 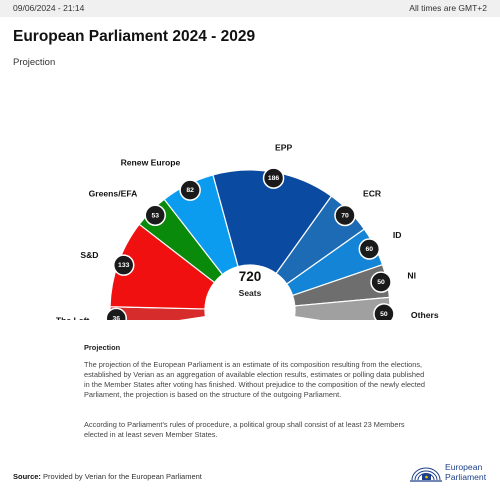 What do you see at coordinates (250, 276) in the screenshot?
I see `total-seats: 720` at bounding box center [250, 276].